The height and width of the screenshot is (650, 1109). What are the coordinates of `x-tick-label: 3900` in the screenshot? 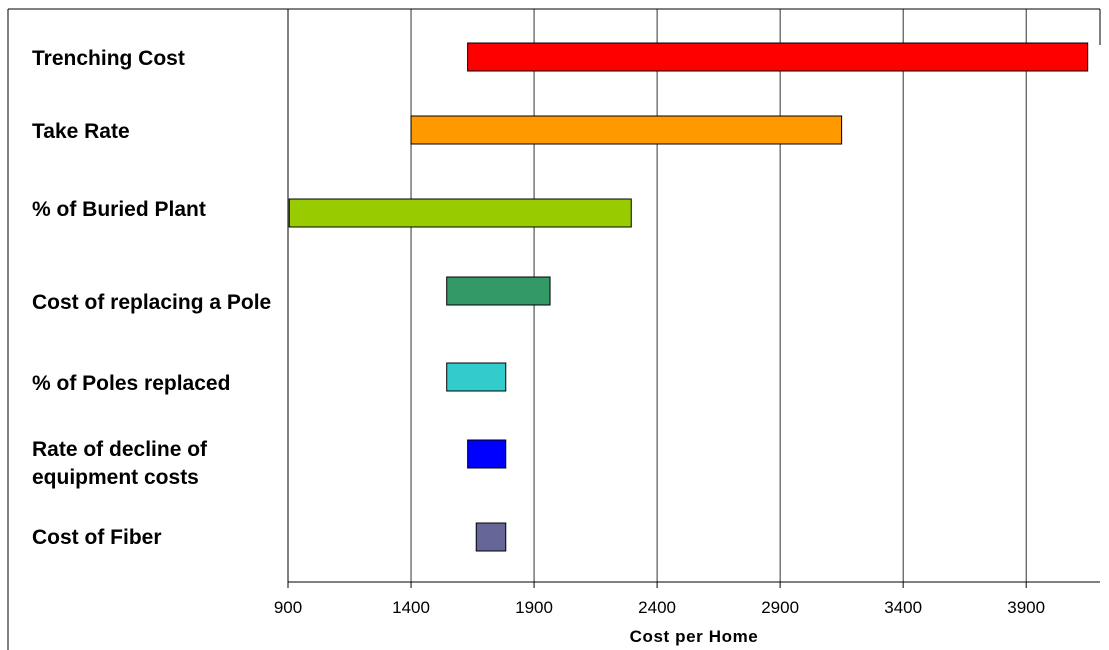 It's located at (1026, 607).